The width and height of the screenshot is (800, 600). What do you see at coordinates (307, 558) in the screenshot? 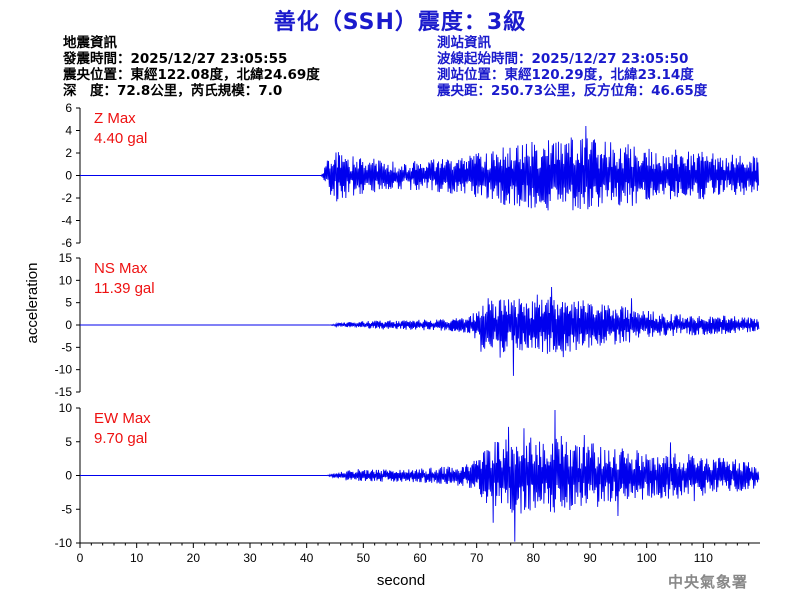
I see `x-tick-label: 40` at bounding box center [307, 558].